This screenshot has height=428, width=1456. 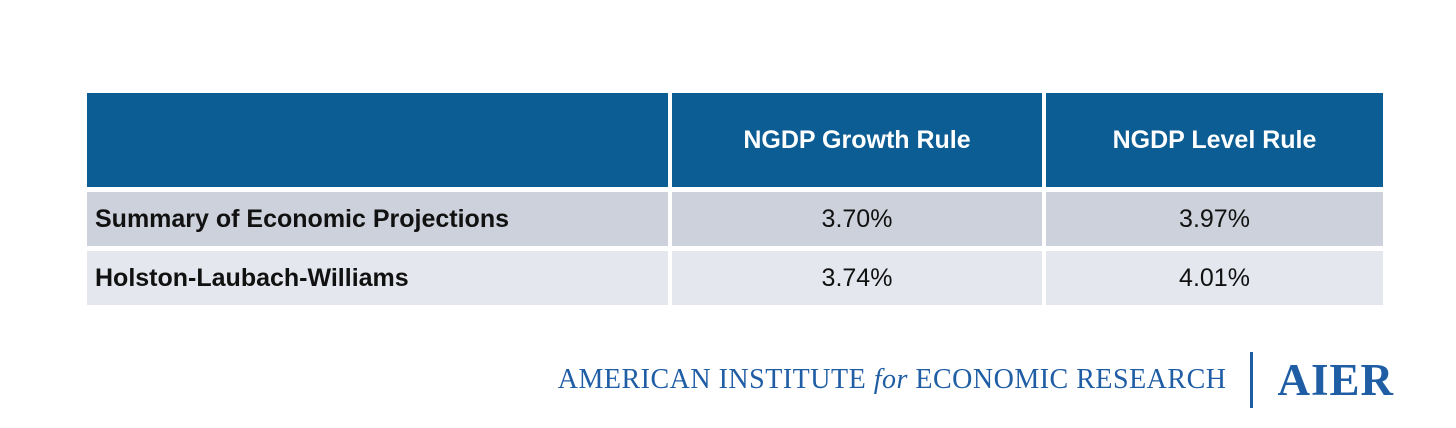 I want to click on wordmark-for: for, so click(x=890, y=379).